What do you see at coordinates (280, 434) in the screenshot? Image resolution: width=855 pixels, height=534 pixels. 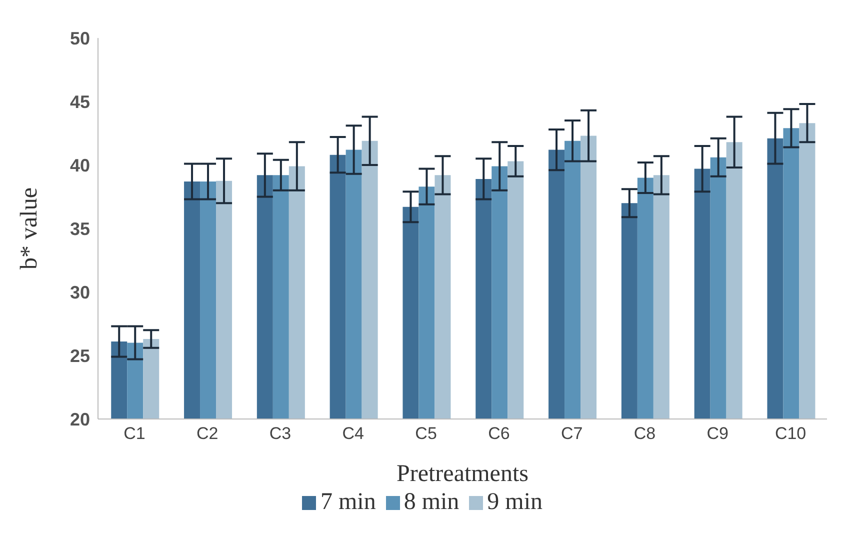 I see `x-tick-label: C3` at bounding box center [280, 434].